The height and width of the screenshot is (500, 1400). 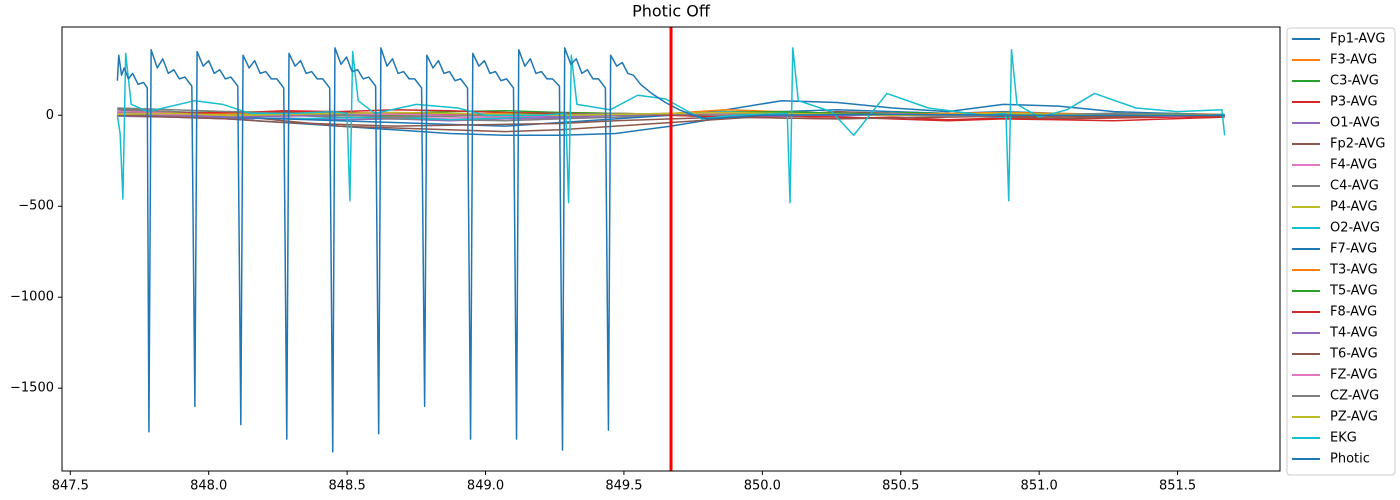 What do you see at coordinates (50, 115) in the screenshot?
I see `y-tick-label: 0` at bounding box center [50, 115].